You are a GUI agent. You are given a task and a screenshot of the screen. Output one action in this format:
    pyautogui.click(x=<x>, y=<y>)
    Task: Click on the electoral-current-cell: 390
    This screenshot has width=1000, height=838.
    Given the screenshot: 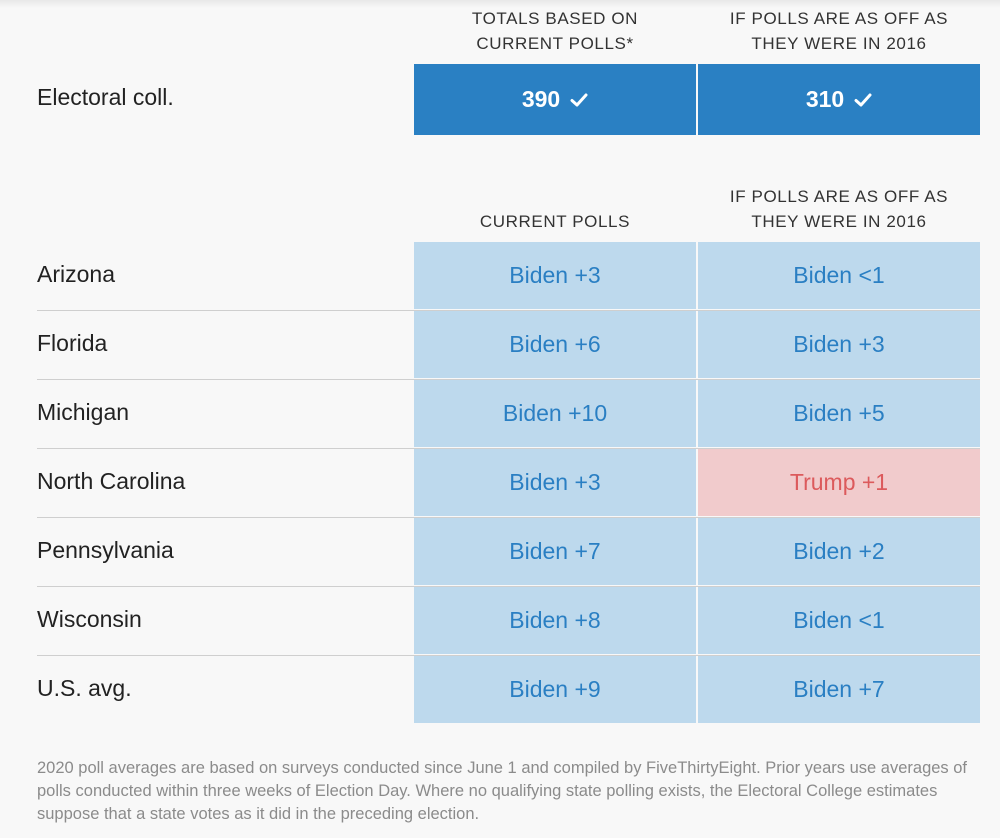 What is the action you would take?
    pyautogui.click(x=555, y=99)
    